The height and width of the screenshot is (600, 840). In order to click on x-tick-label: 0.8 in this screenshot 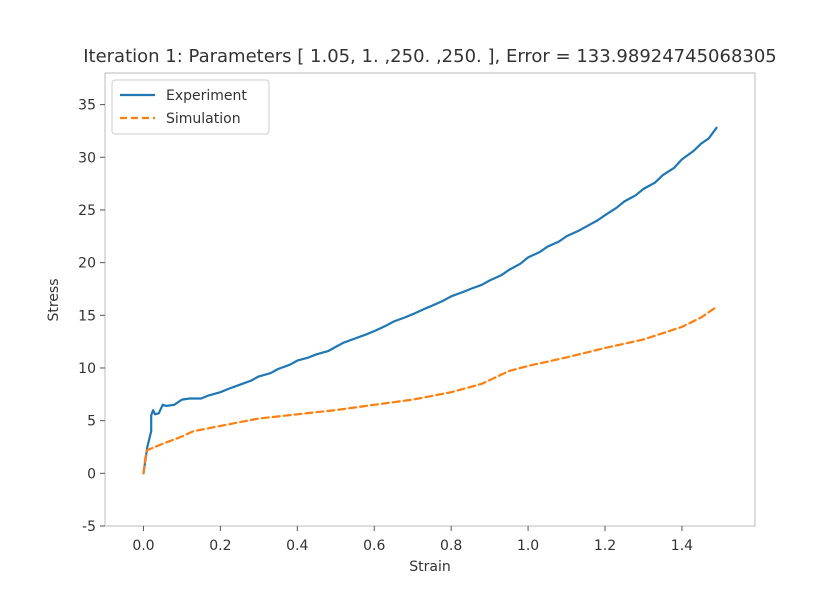, I will do `click(451, 546)`.